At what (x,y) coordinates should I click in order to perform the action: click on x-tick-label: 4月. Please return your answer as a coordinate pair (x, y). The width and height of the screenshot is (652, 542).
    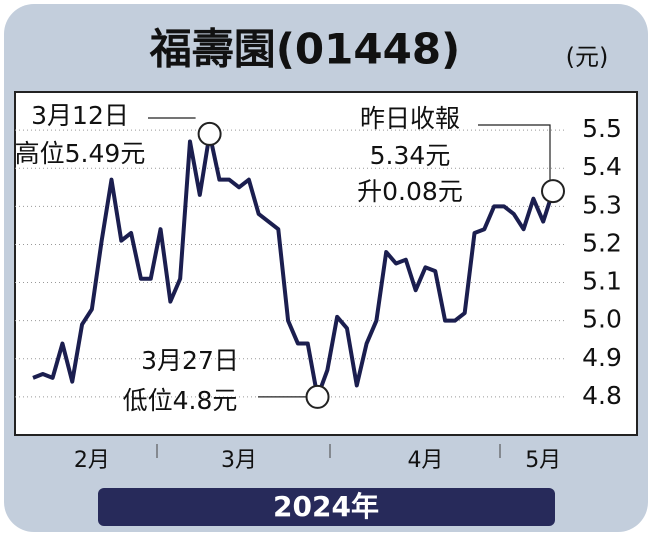
    Looking at the image, I should click on (425, 460).